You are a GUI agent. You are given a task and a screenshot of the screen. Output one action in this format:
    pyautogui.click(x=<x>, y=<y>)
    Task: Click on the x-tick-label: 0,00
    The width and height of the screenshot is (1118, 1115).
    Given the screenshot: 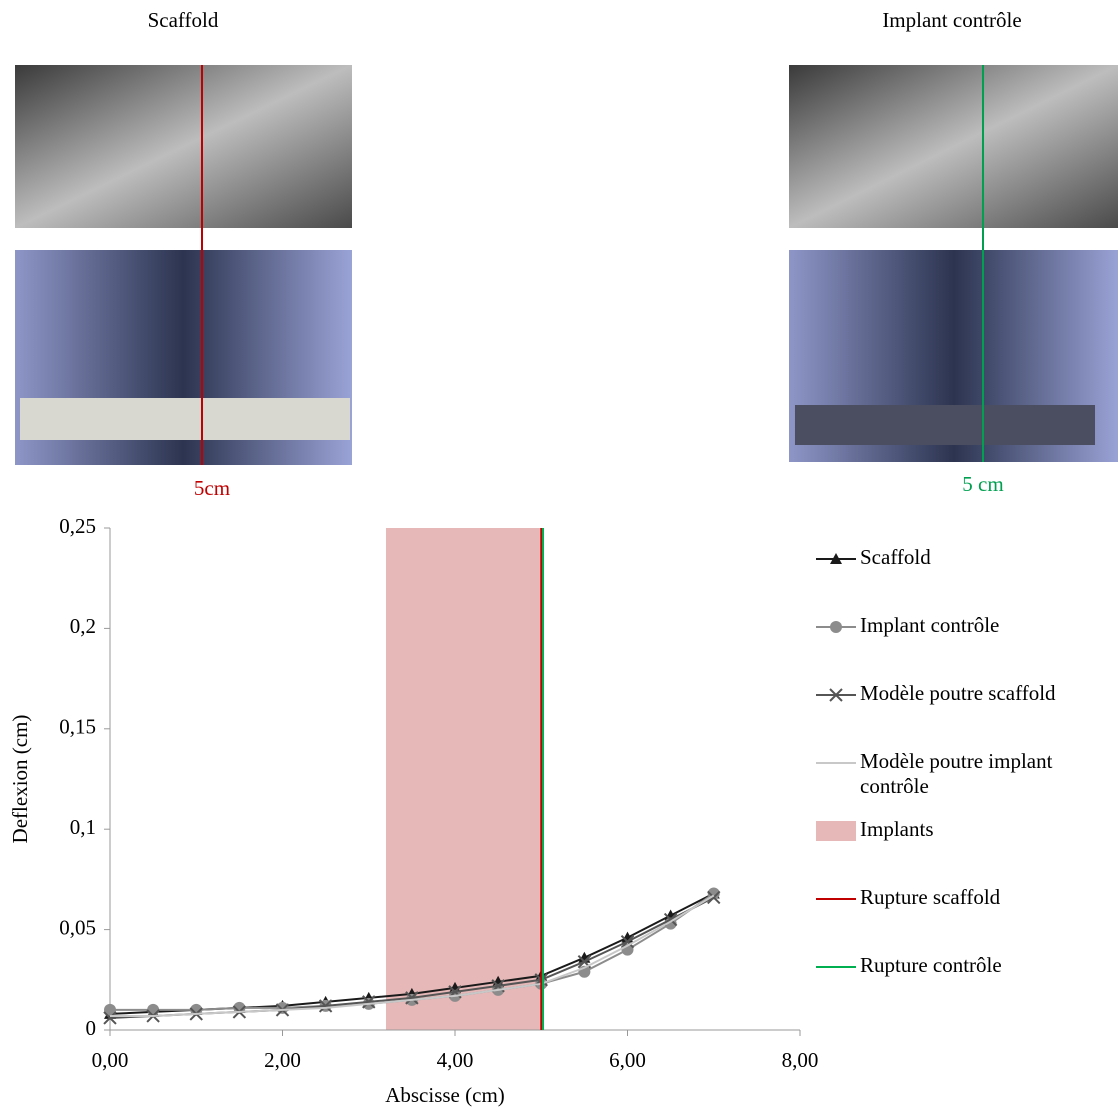 What is the action you would take?
    pyautogui.click(x=110, y=1060)
    